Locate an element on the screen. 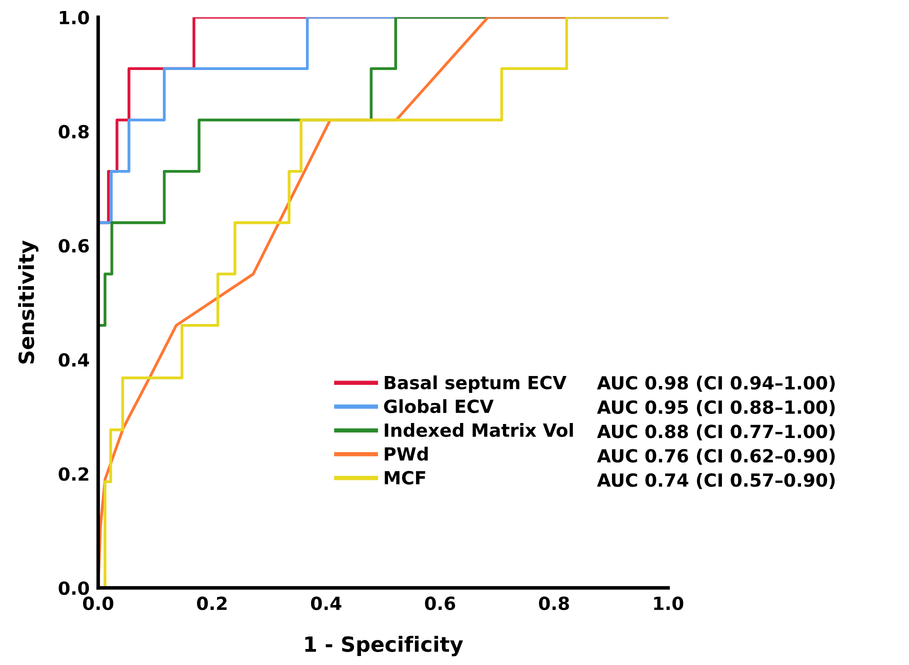 This screenshot has height=665, width=909. y-tick-label: 1.0 is located at coordinates (74, 17).